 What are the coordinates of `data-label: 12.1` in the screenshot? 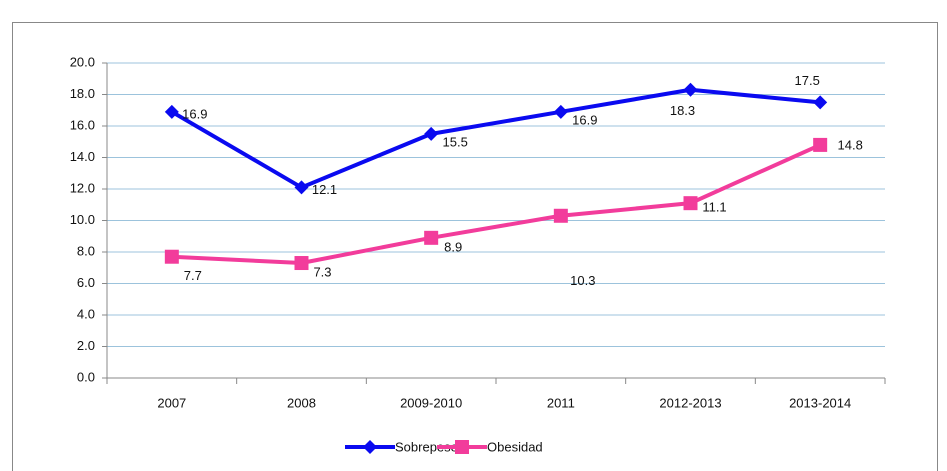 It's located at (324, 189).